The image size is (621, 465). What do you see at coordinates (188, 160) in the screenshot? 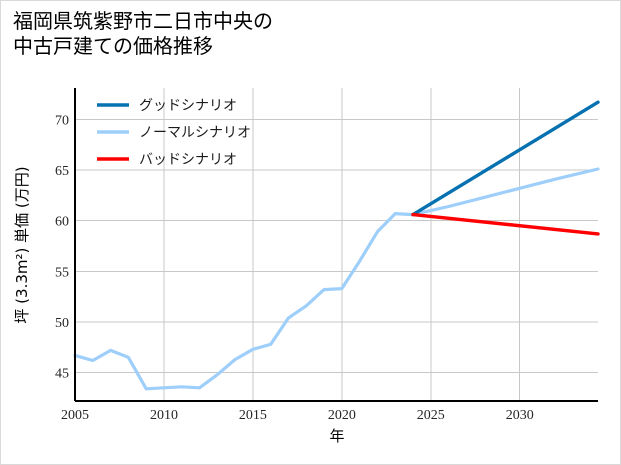
I see `legend-label-2: バッドシナリオ` at bounding box center [188, 160].